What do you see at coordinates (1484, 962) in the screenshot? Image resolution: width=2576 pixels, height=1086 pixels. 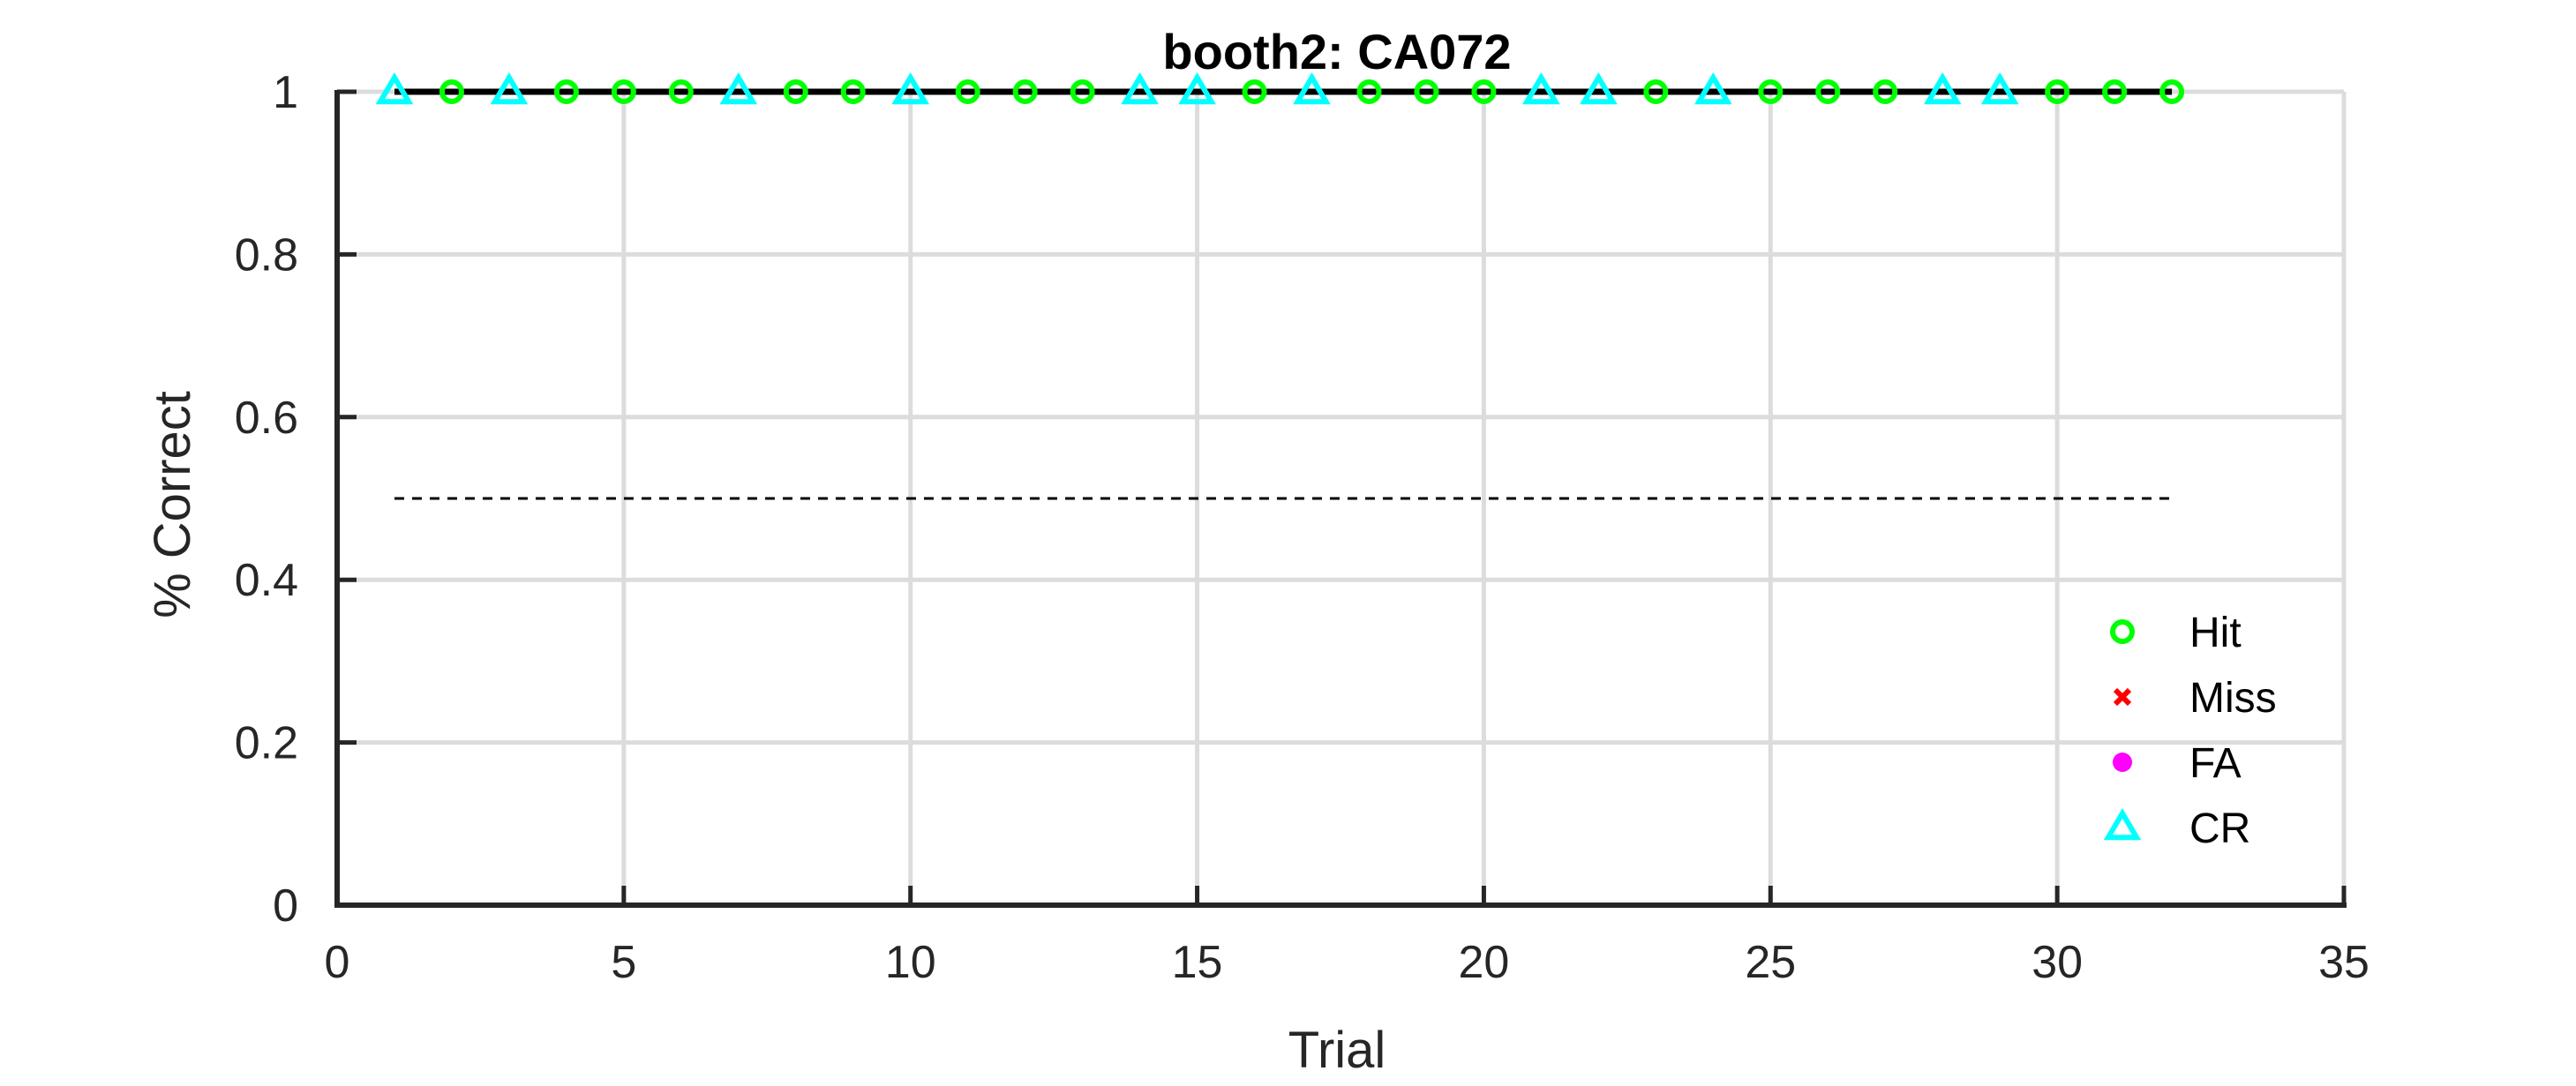 I see `x-tick-label: 20` at bounding box center [1484, 962].